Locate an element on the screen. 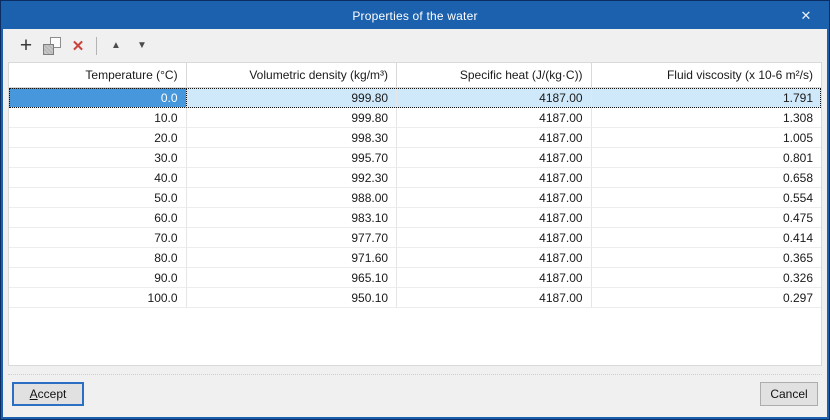 Image resolution: width=830 pixels, height=420 pixels. table-cell: 30.0 is located at coordinates (98, 158).